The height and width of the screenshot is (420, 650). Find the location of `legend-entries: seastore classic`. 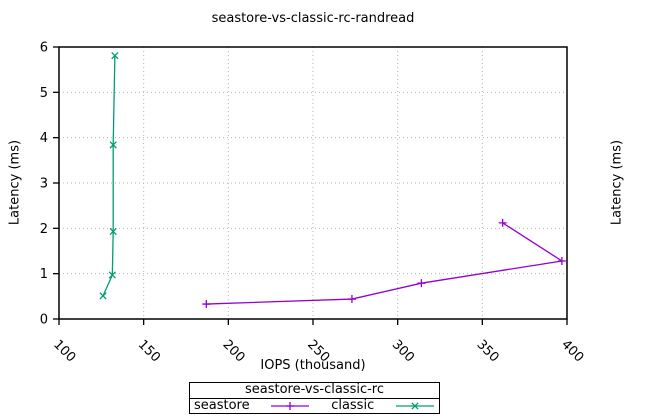

legend-entries: seastore classic is located at coordinates (314, 406).